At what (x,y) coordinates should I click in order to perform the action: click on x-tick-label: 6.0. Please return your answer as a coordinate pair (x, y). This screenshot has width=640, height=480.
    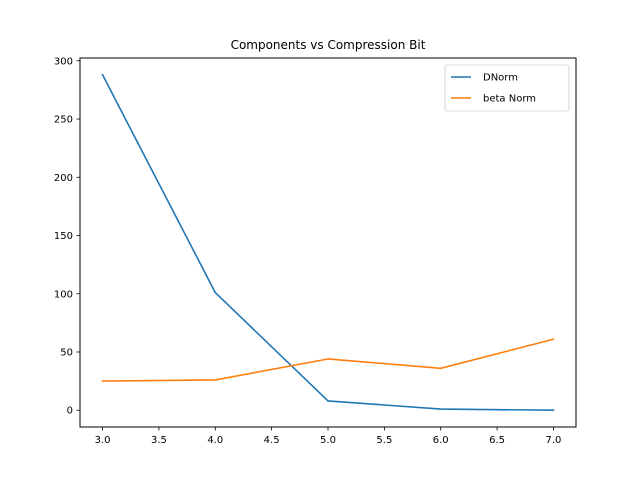
    Looking at the image, I should click on (441, 440).